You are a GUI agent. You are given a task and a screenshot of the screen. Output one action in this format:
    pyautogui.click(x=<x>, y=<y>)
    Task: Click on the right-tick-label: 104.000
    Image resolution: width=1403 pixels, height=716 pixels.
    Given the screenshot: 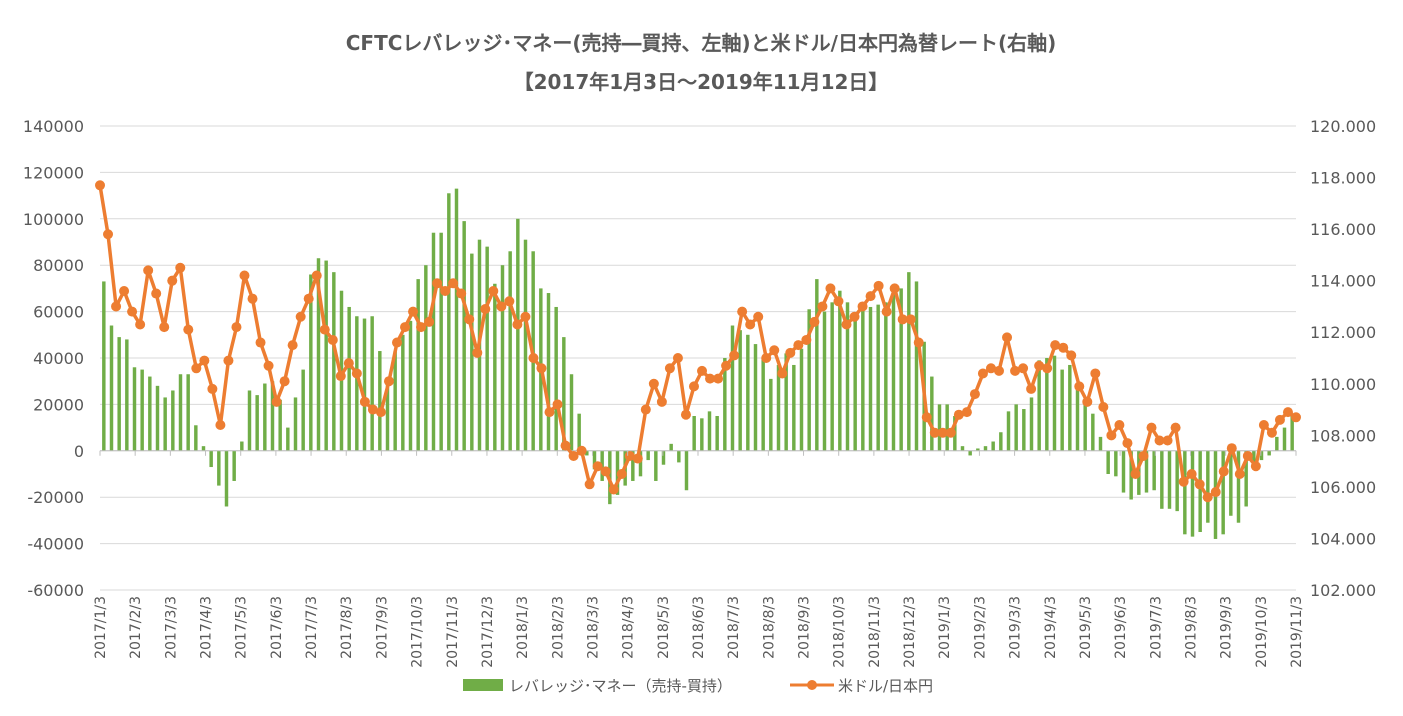 What is the action you would take?
    pyautogui.click(x=1343, y=538)
    